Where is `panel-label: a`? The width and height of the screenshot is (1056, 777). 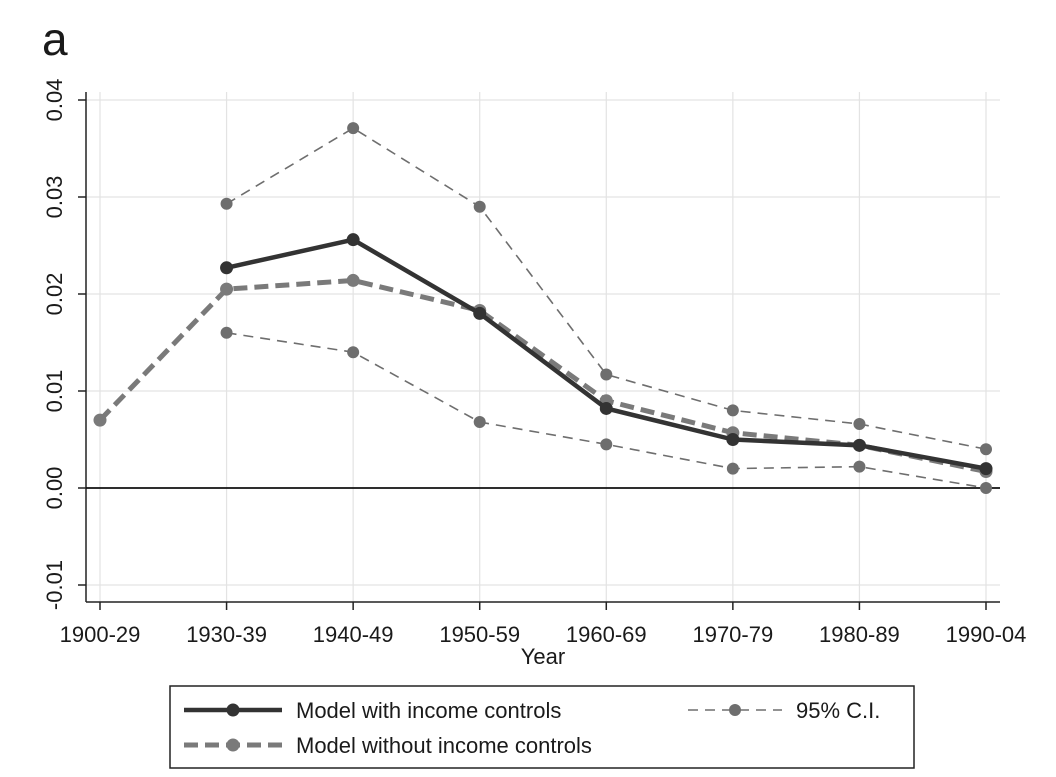
panel-label: a is located at coordinates (55, 39).